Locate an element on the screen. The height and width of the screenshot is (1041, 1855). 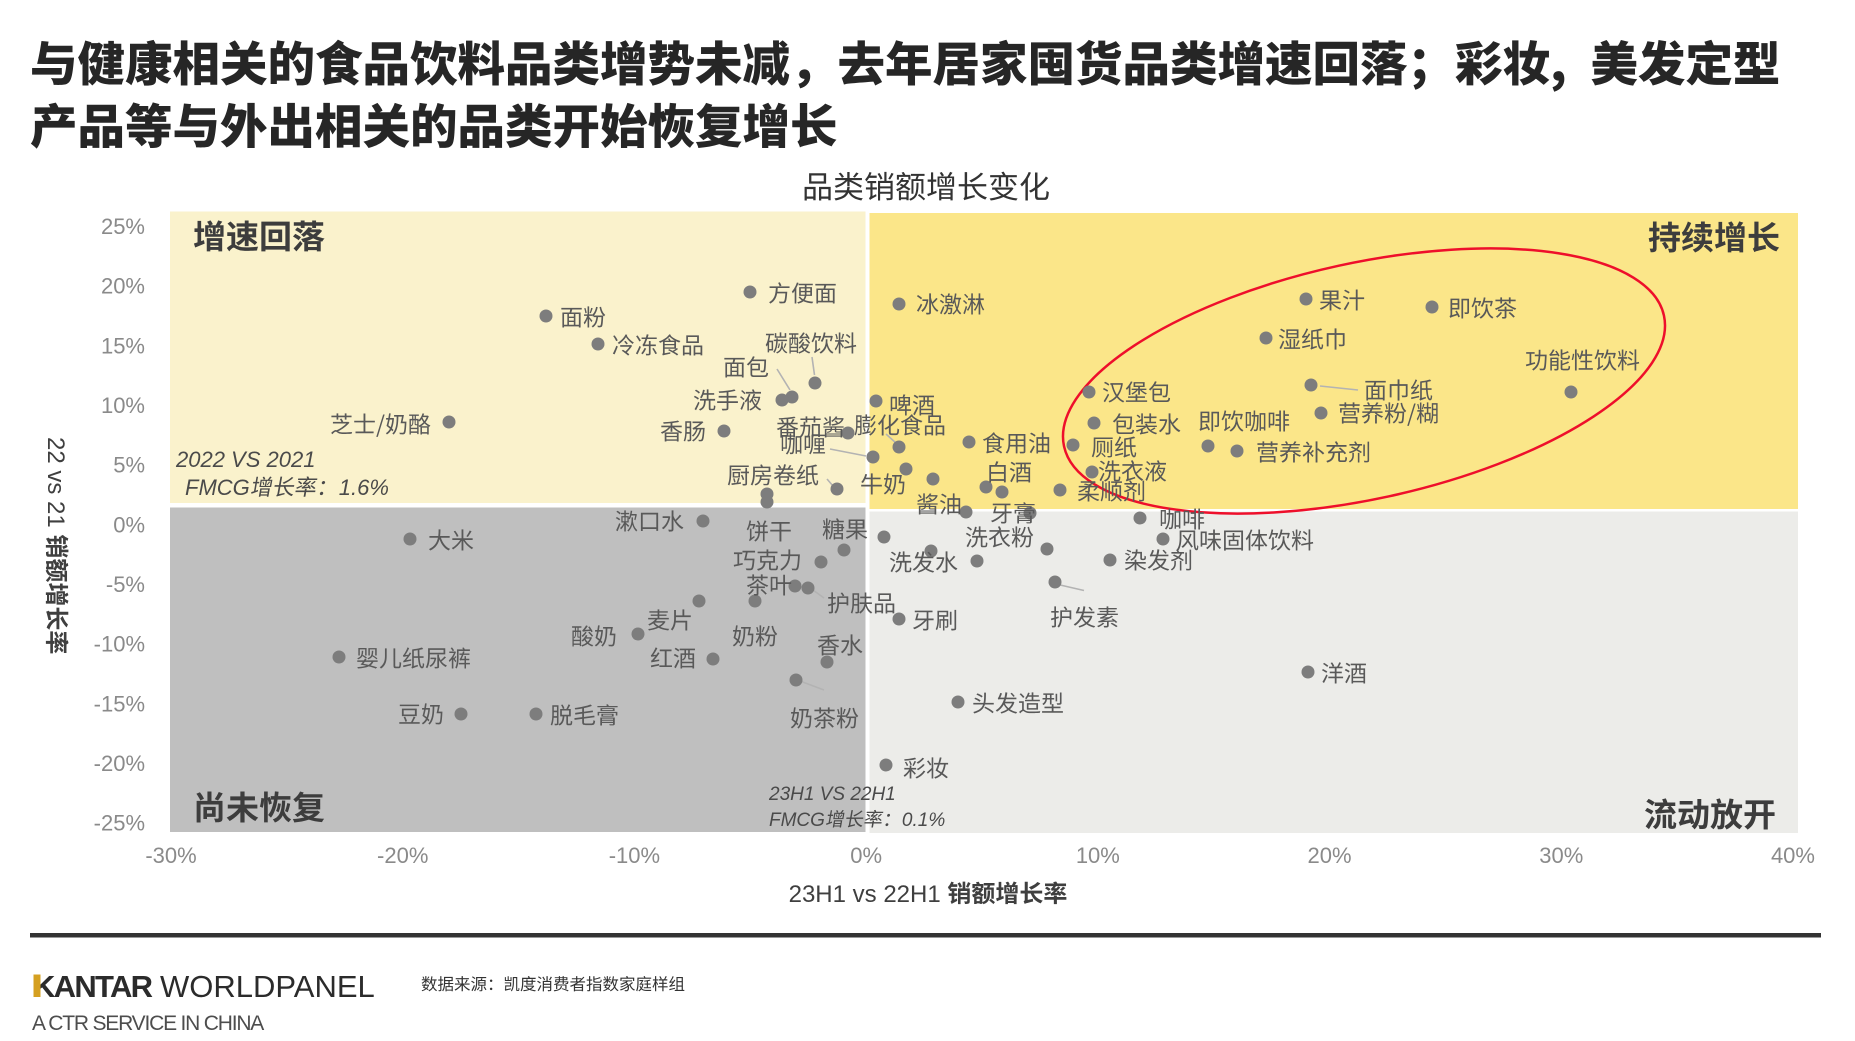
svg-text: -15% is located at coordinates (119, 703).